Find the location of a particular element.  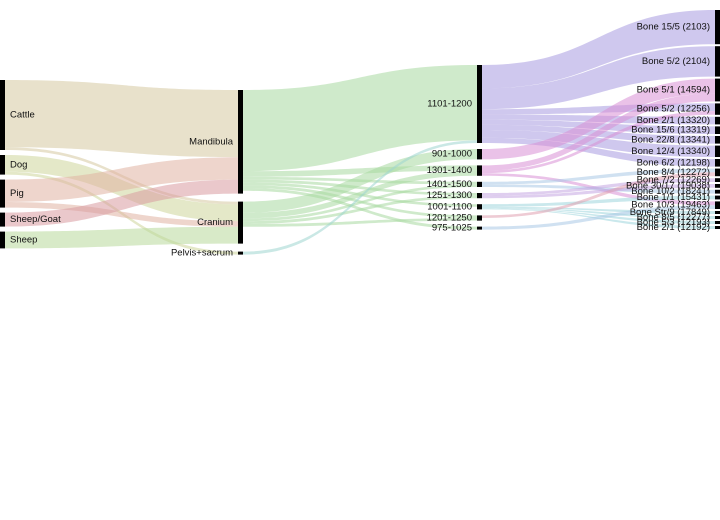

node-label-1101-1200: 1101-1200 is located at coordinates (449, 104).